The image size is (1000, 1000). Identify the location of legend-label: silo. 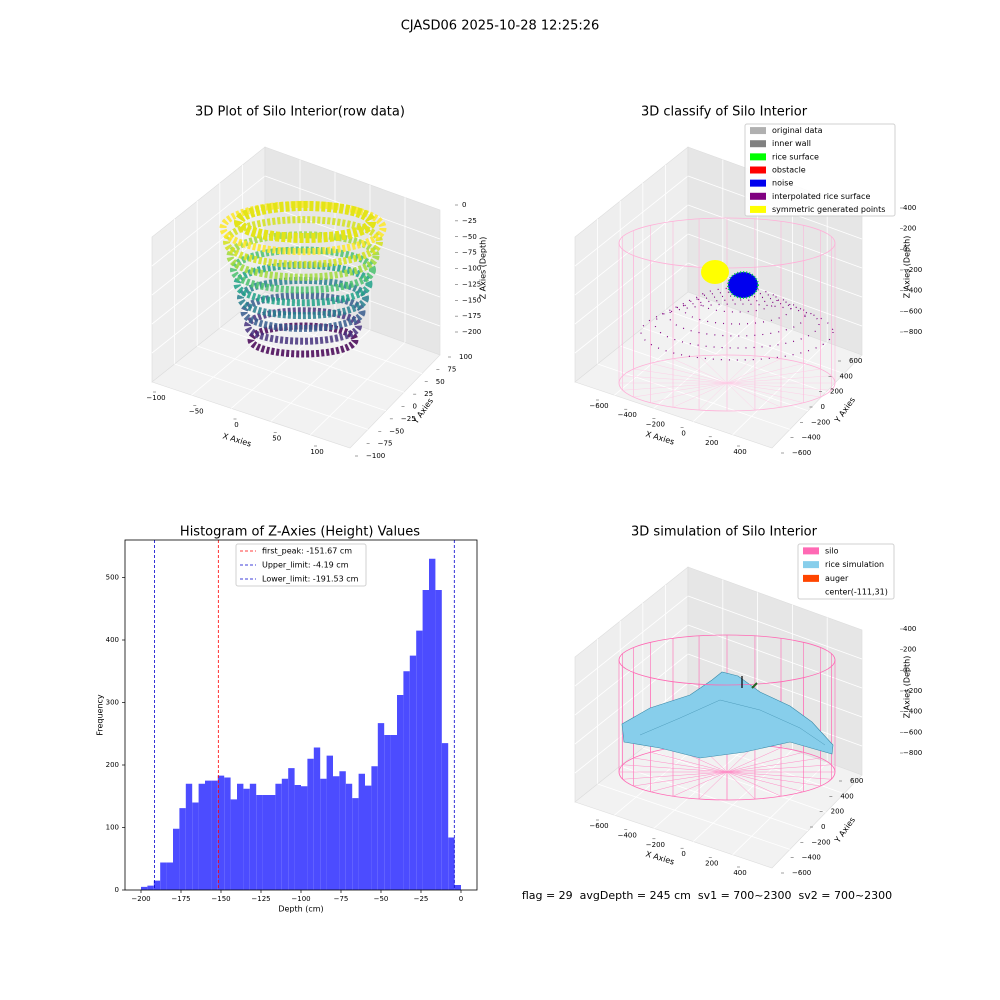
(832, 550).